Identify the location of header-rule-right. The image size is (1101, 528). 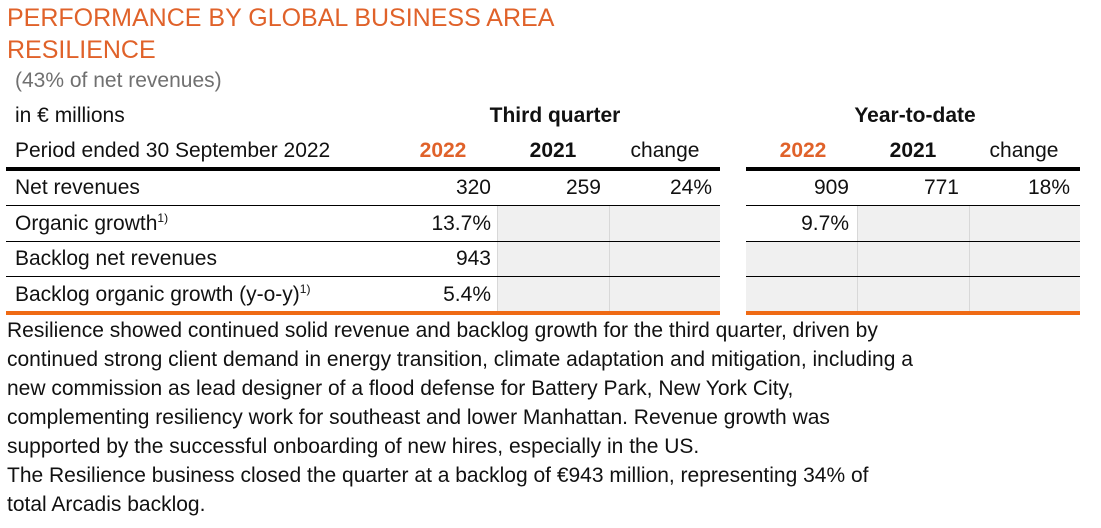
(913, 169).